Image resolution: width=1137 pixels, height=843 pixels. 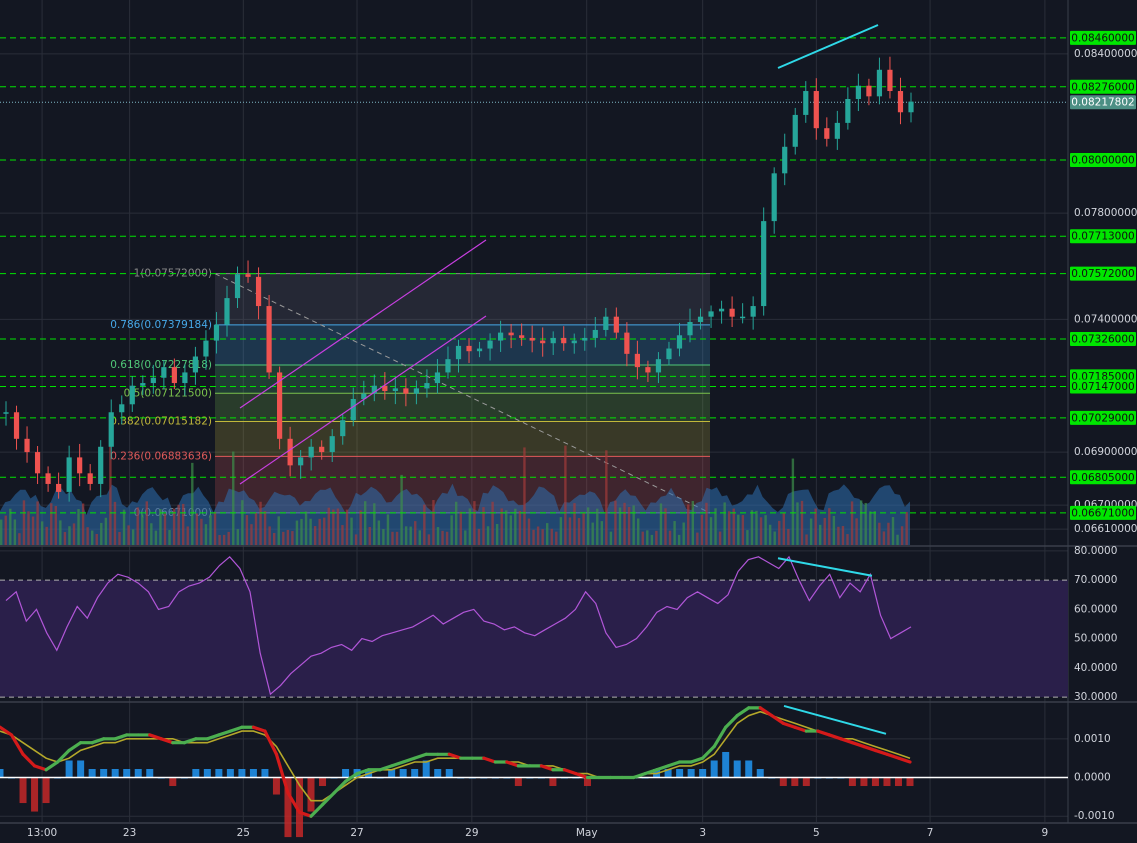 What do you see at coordinates (243, 833) in the screenshot?
I see `time-axis-label: 25` at bounding box center [243, 833].